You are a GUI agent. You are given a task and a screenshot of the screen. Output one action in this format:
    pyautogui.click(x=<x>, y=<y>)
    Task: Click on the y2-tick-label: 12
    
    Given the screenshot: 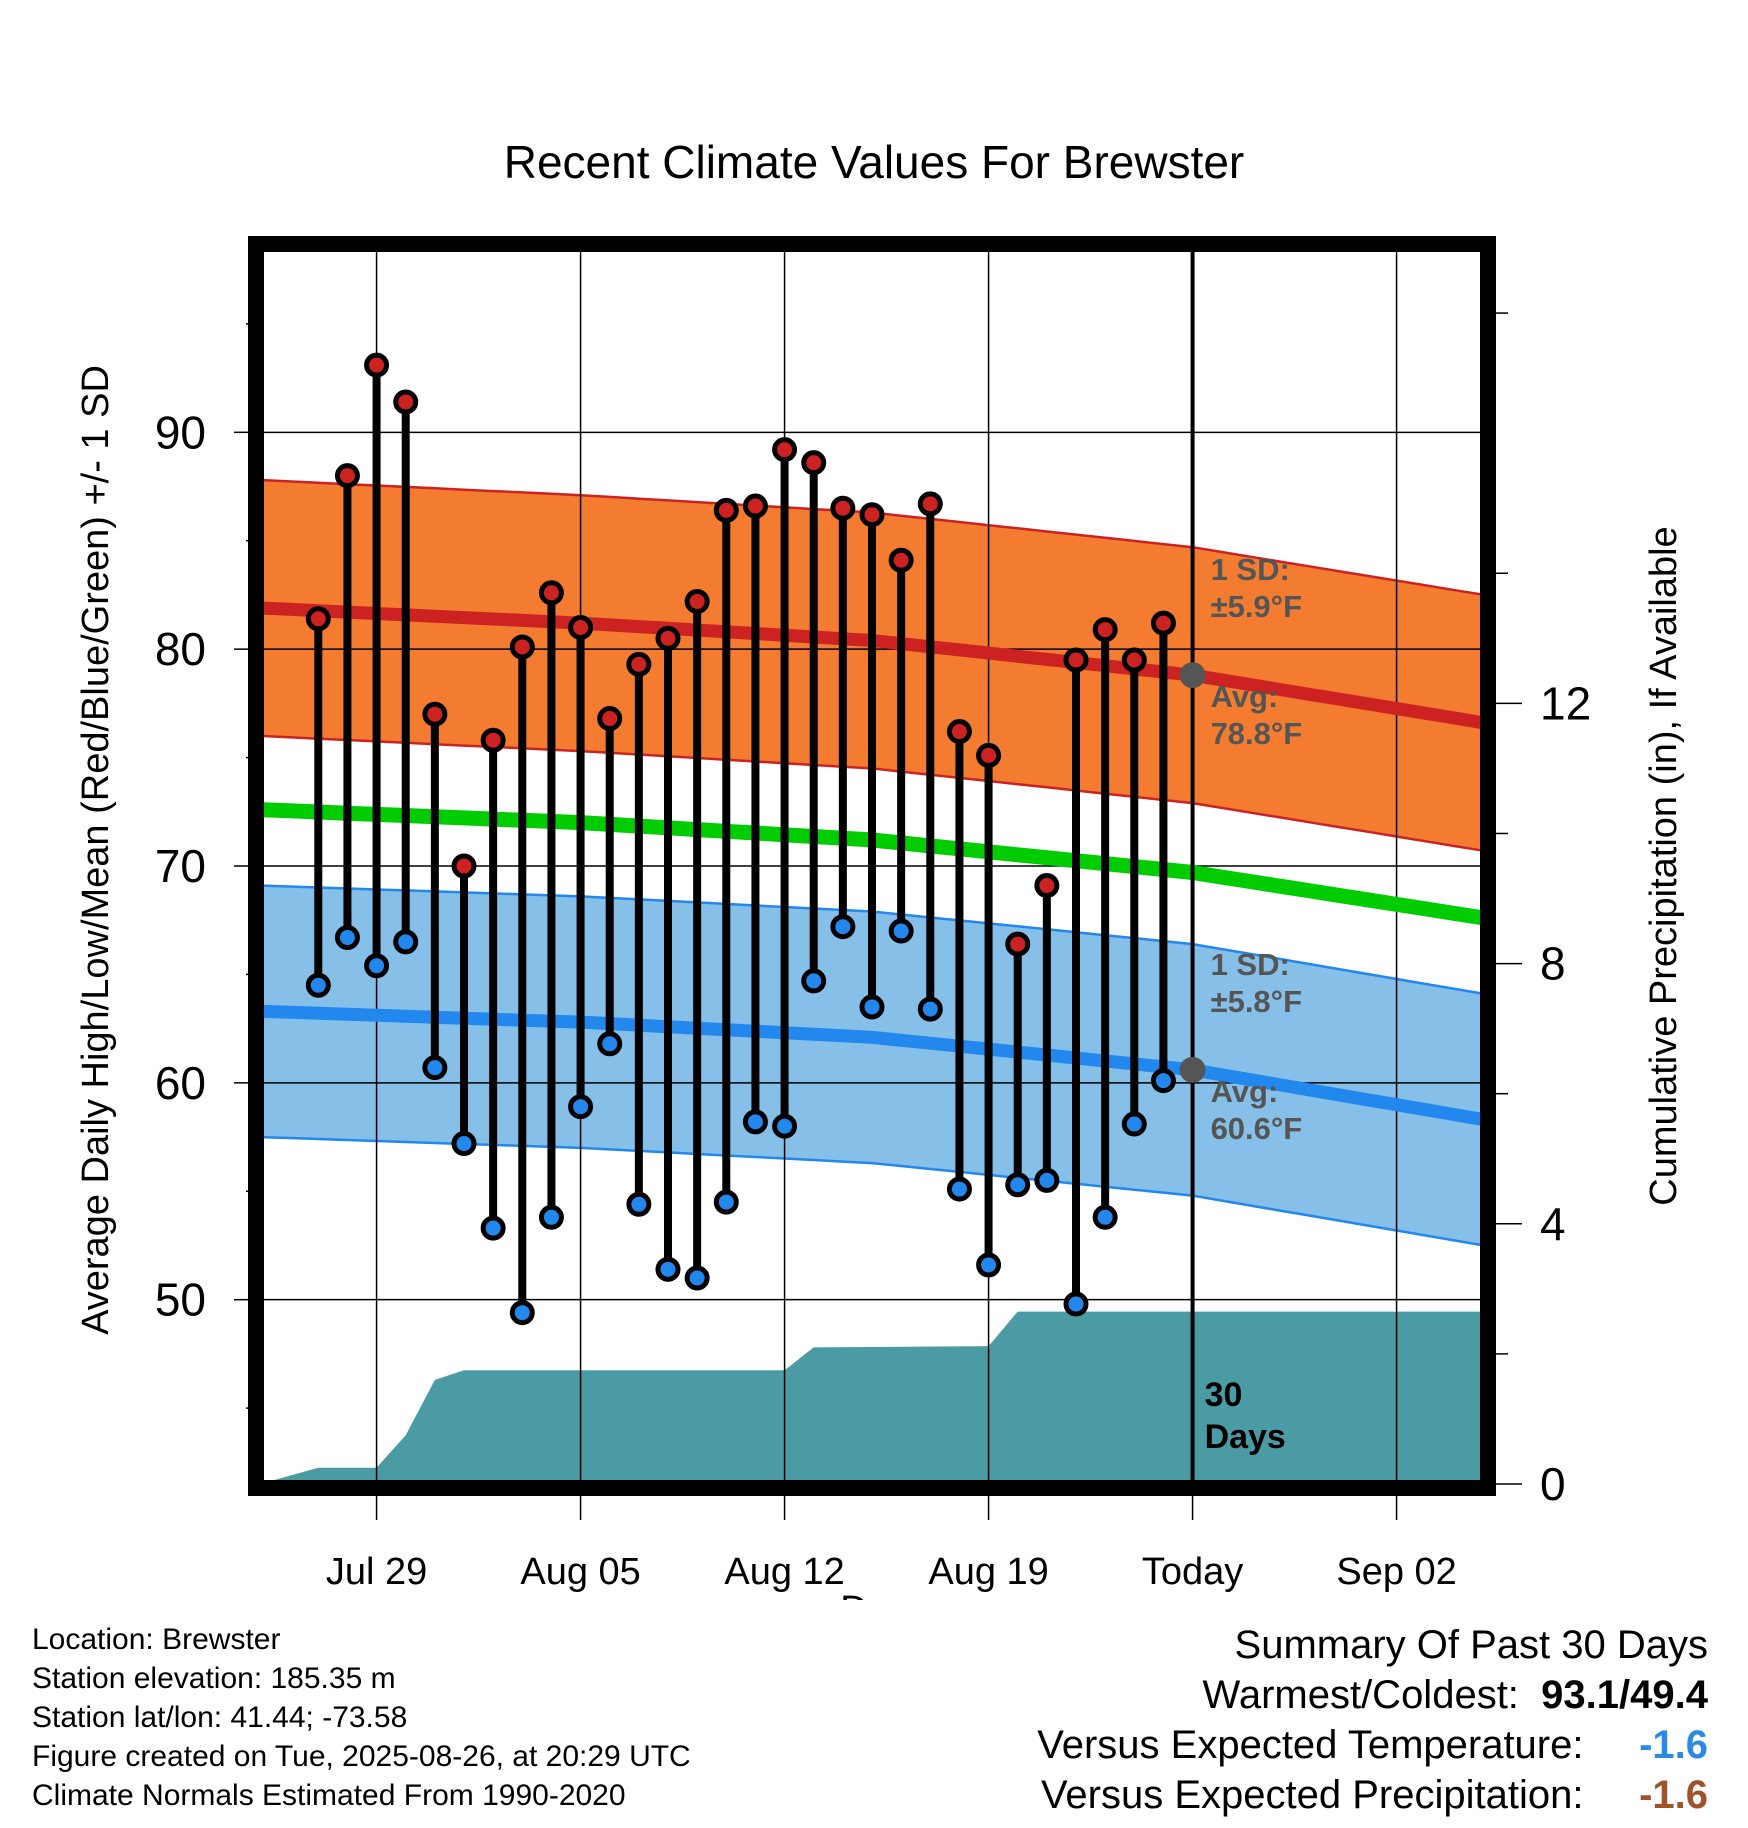 What is the action you would take?
    pyautogui.click(x=1565, y=703)
    